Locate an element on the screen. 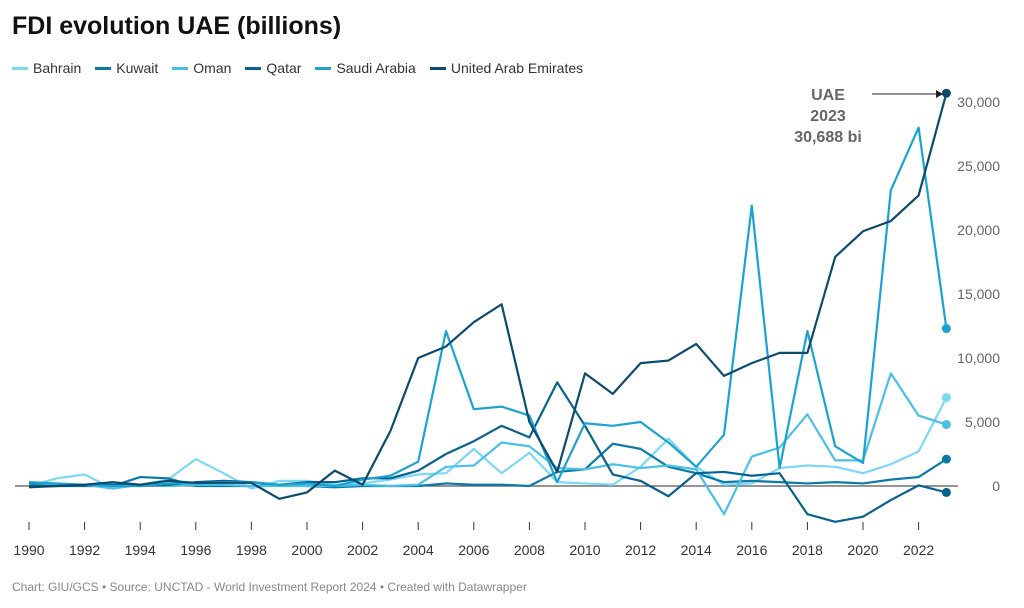 The image size is (1024, 608). annotation-text: 2023 is located at coordinates (828, 116).